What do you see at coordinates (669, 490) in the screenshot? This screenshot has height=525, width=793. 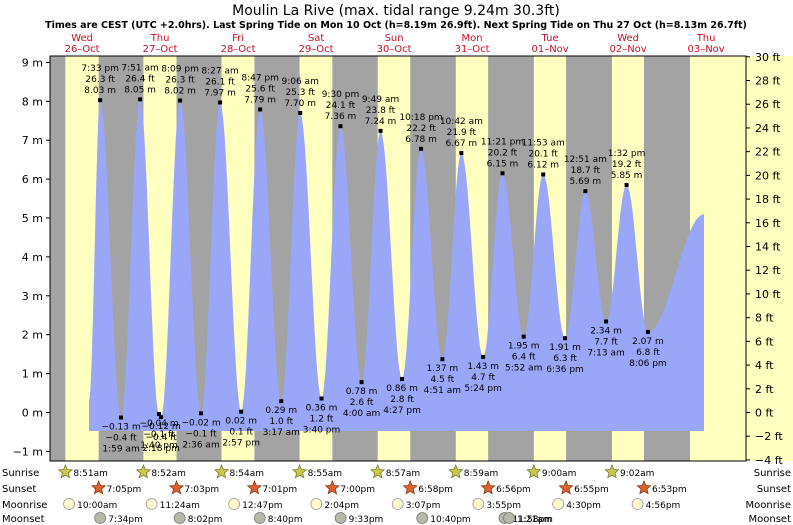 I see `astro-time: 6:53pm` at bounding box center [669, 490].